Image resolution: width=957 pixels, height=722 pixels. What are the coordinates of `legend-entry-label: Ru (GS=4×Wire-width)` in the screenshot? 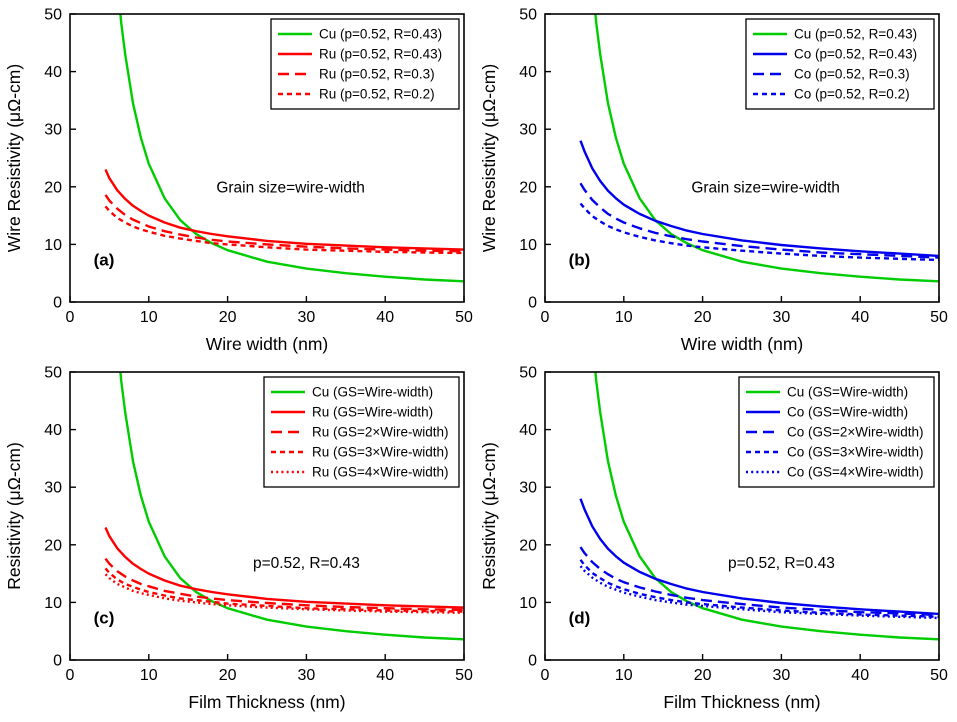 It's located at (380, 472).